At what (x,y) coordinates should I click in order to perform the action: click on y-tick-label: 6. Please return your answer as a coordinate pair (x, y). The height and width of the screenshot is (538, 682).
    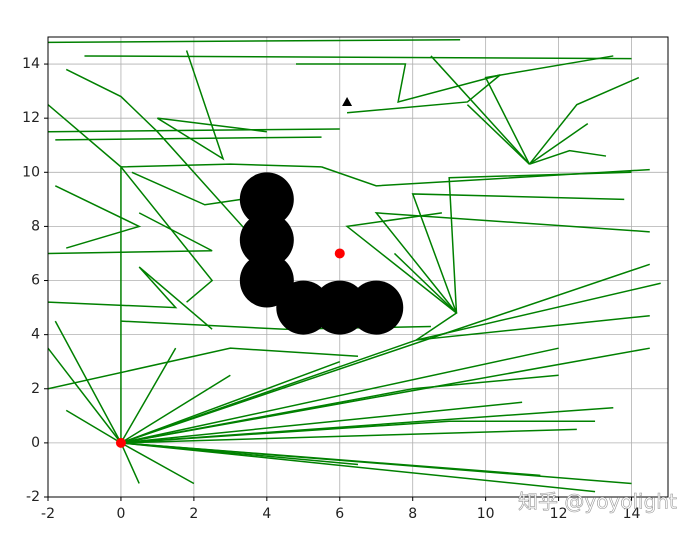
    Looking at the image, I should click on (35, 281).